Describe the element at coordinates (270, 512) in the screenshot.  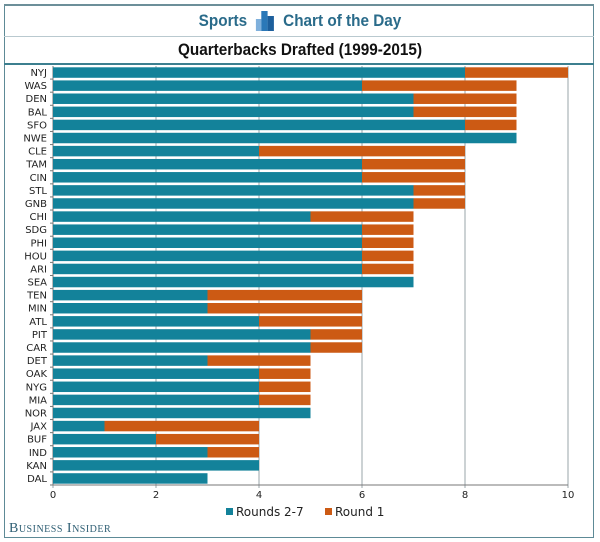
I see `legend-label: Rounds 2-7` at that location.